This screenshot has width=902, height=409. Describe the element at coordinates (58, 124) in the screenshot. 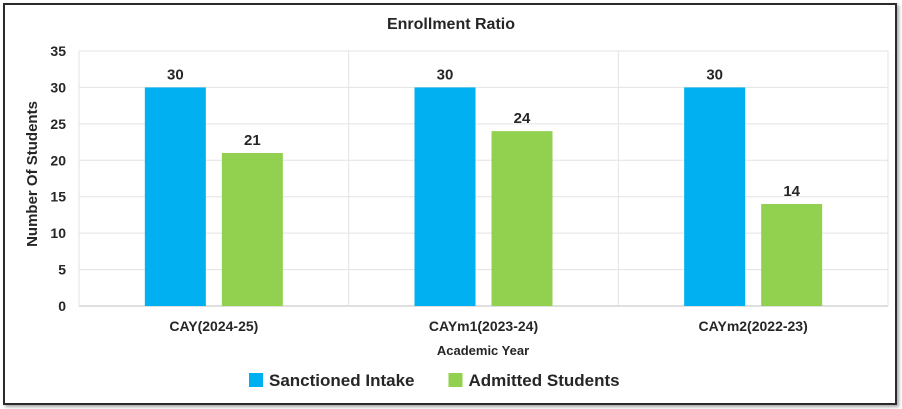

I see `y-tick-label: 25` at that location.